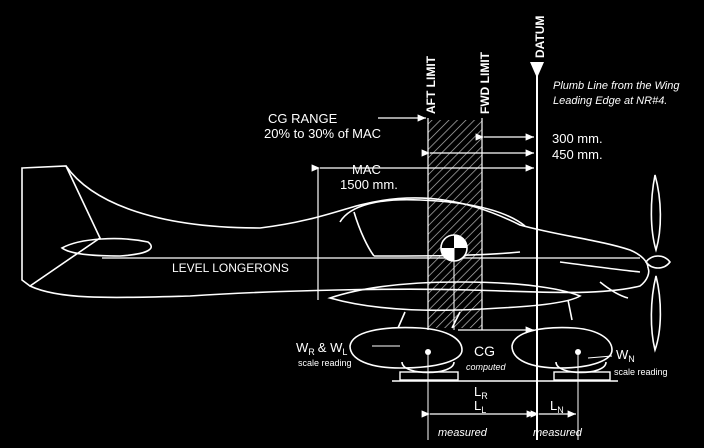 The image size is (704, 448). What do you see at coordinates (540, 37) in the screenshot?
I see `datum-label: DATUM` at bounding box center [540, 37].